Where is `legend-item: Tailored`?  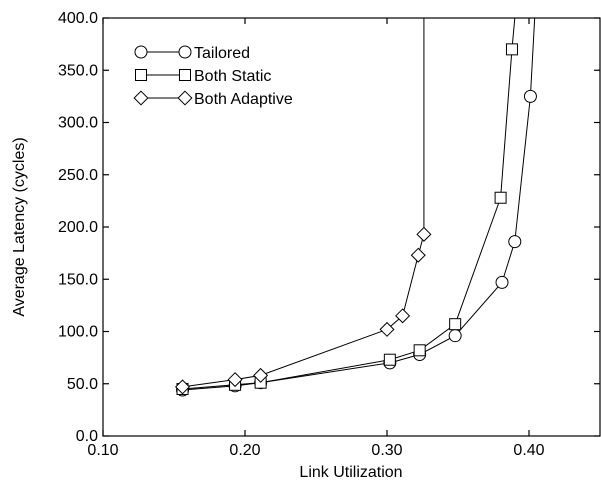 legend-item: Tailored is located at coordinates (192, 53).